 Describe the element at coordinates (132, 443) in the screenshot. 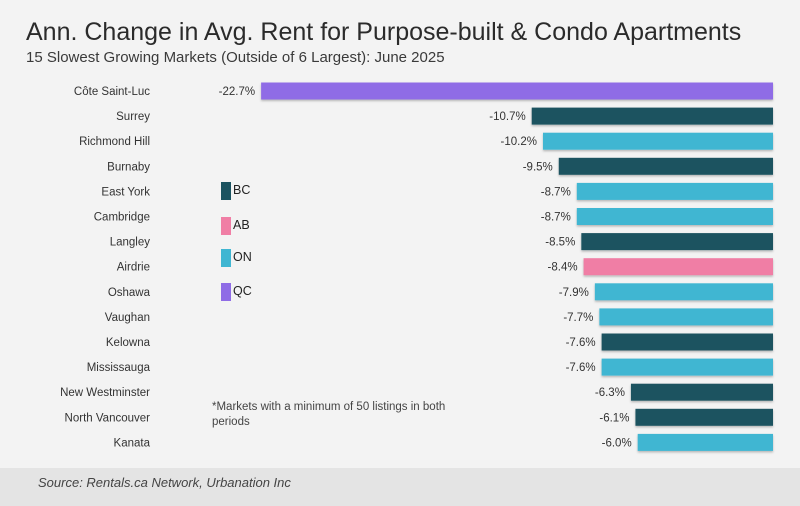

I see `category-label: Kanata` at that location.